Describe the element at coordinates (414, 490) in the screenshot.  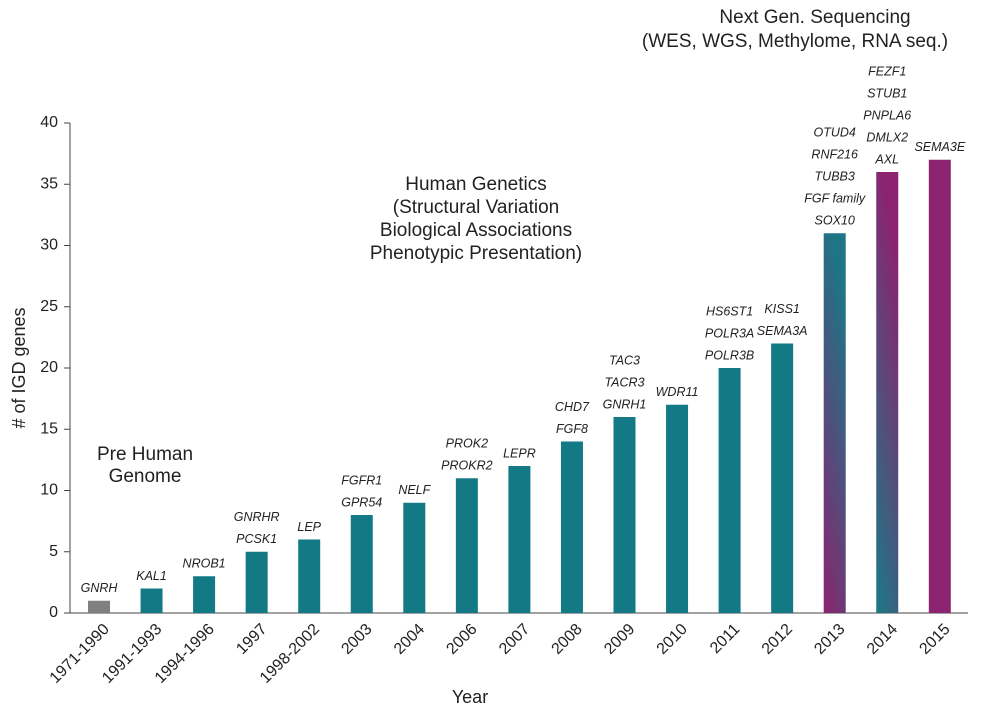
I see `gene-label: NELF` at that location.